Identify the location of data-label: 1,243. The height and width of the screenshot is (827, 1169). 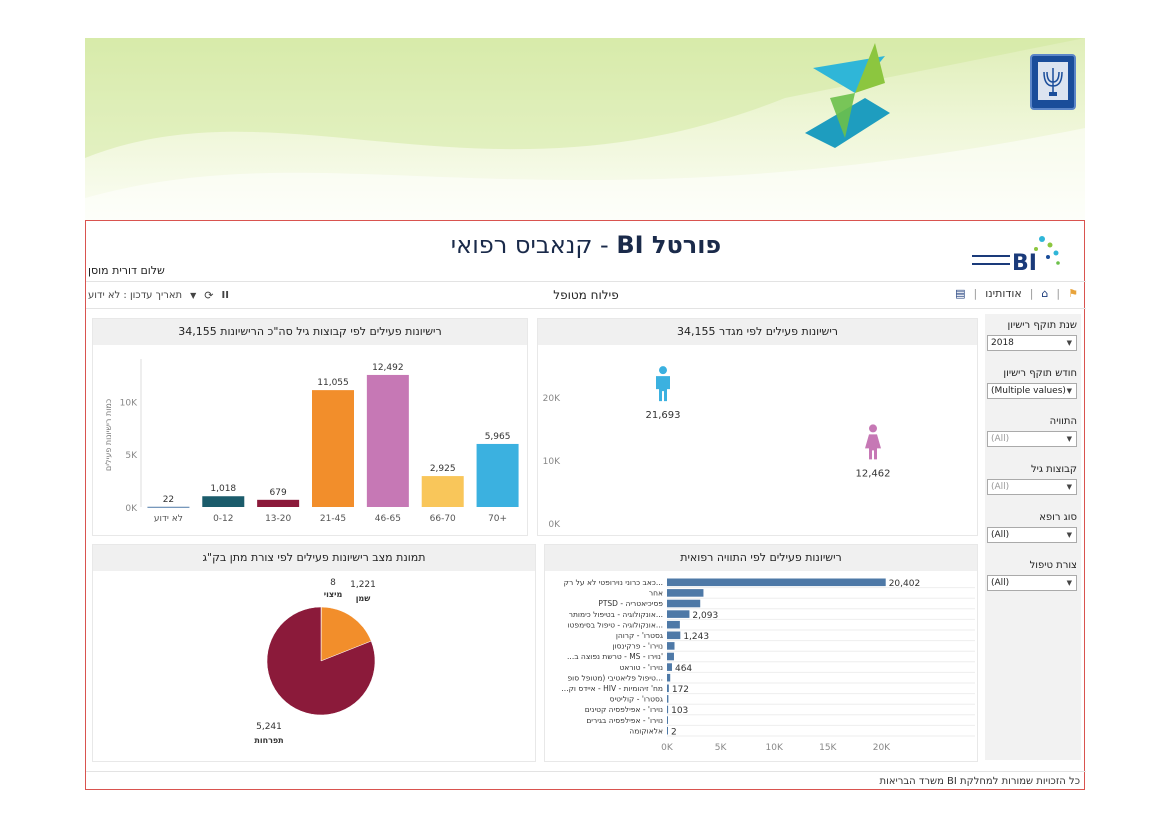
(696, 637).